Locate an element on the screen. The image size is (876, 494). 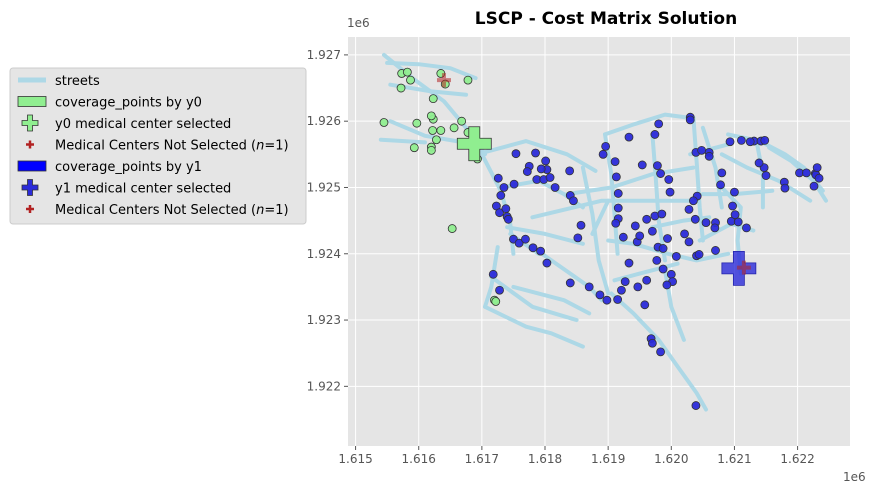
x-offset-label: 1e6 is located at coordinates (854, 477).